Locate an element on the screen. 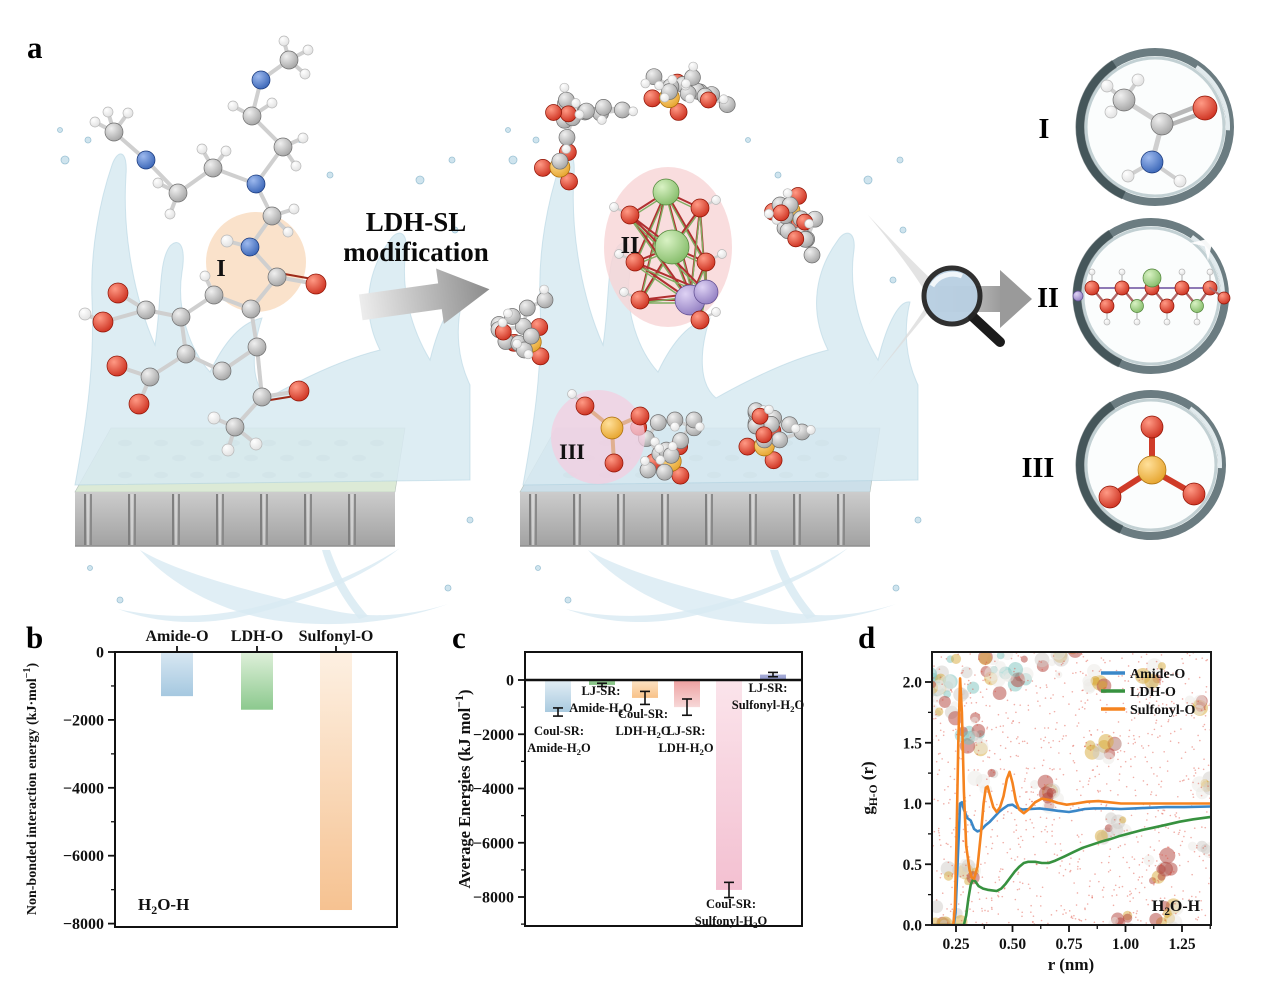  inset-sulfonyl is located at coordinates (1151, 465).